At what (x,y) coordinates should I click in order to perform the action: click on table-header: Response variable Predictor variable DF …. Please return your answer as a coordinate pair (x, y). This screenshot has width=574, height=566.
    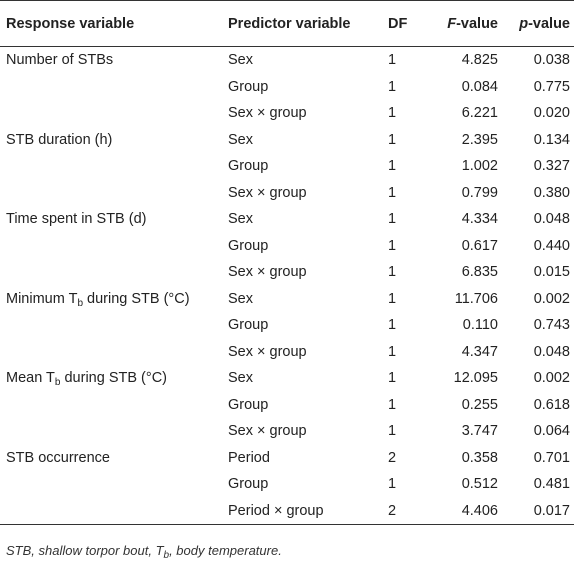
    Looking at the image, I should click on (287, 23).